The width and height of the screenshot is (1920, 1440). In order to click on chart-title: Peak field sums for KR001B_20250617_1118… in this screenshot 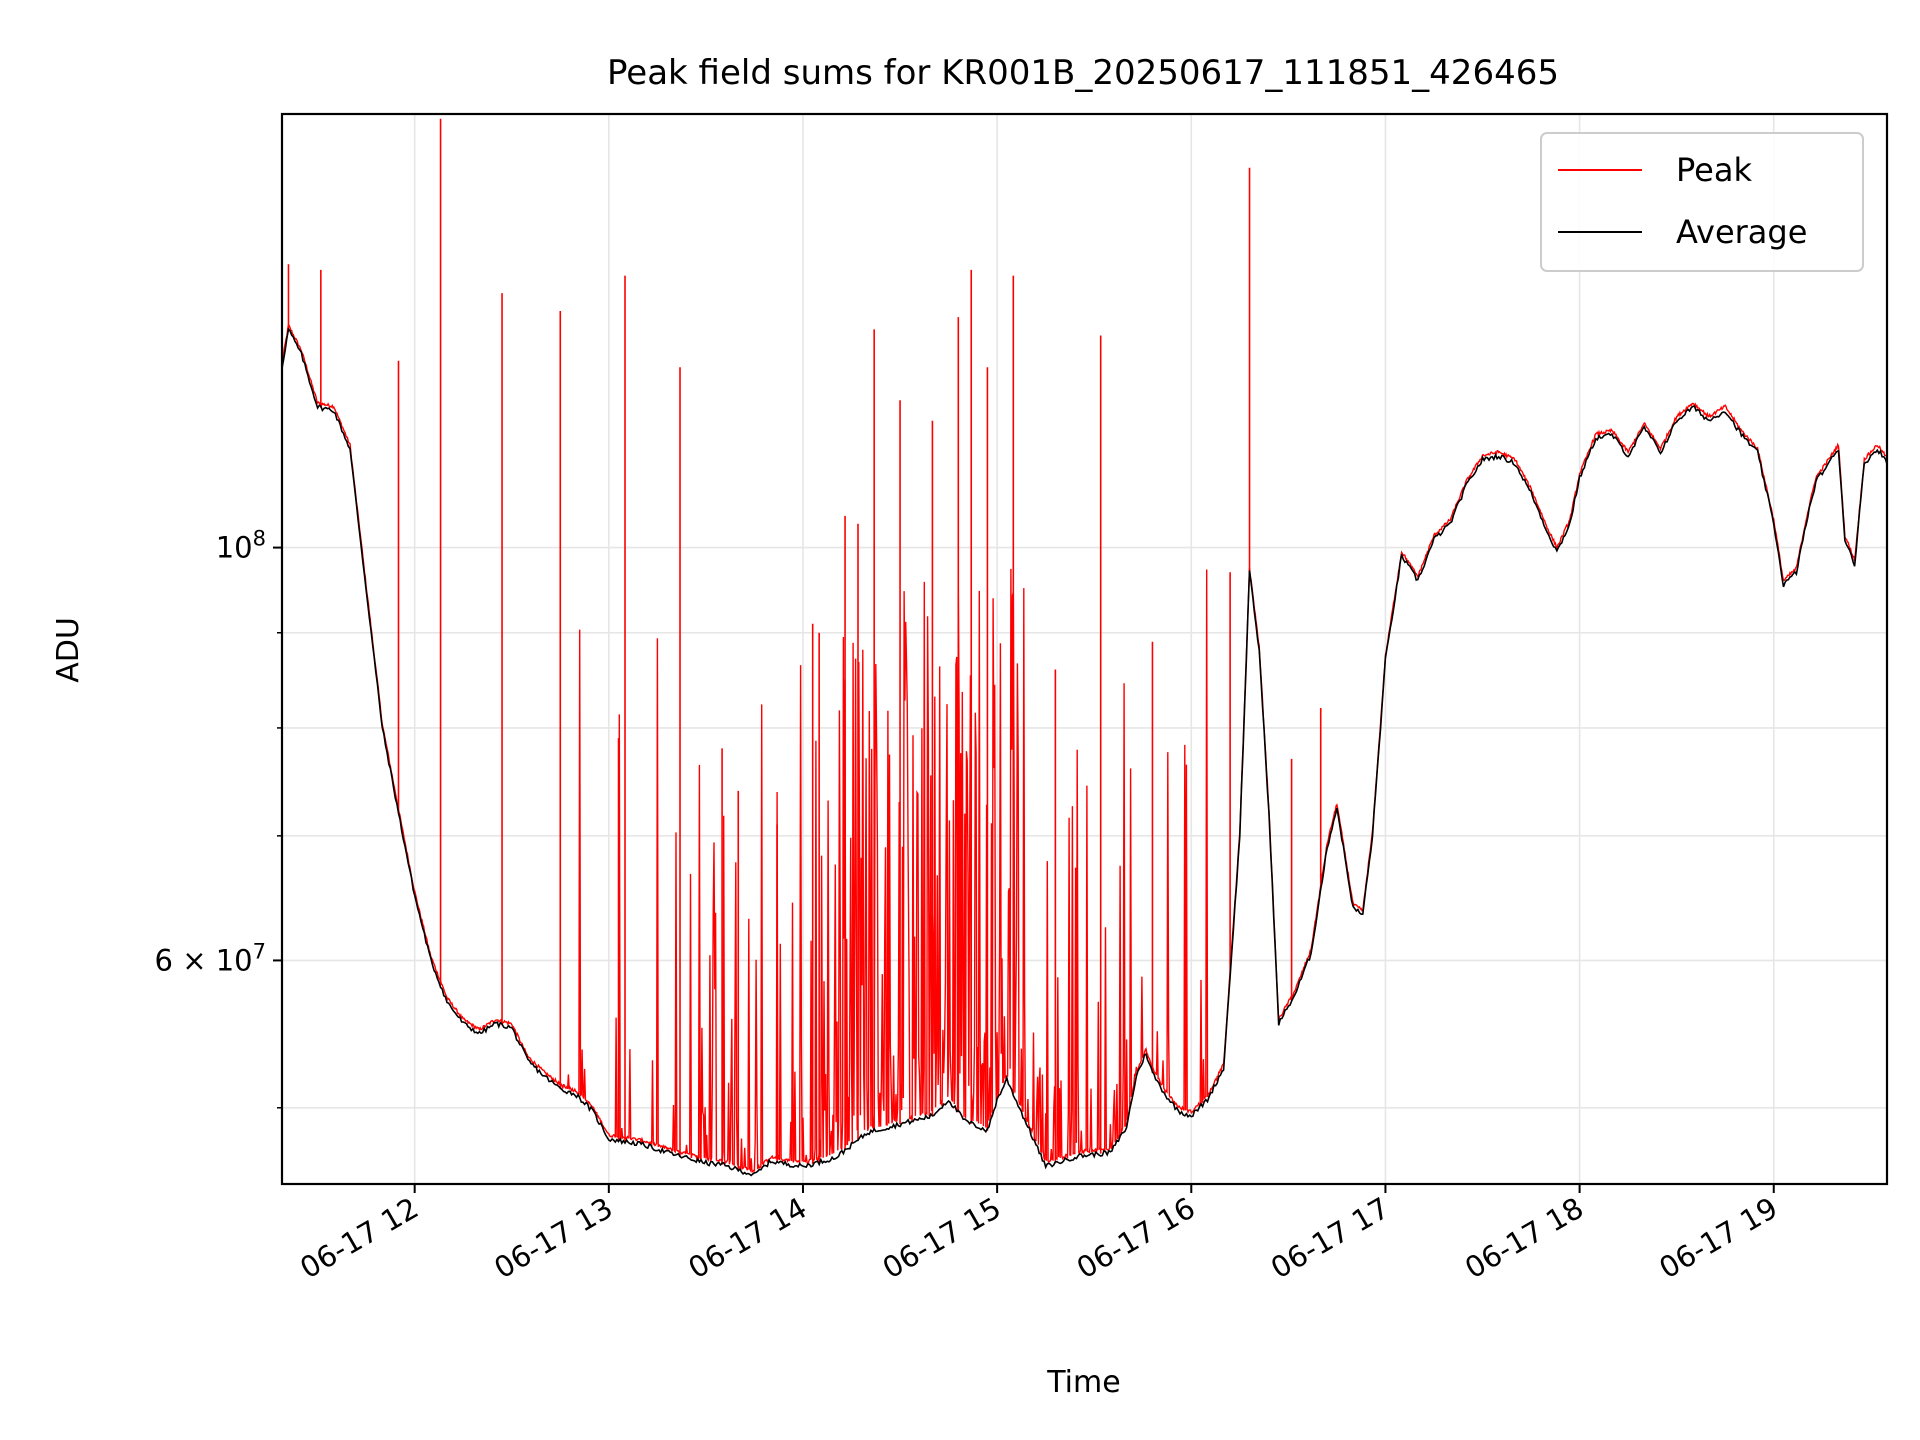, I will do `click(1083, 73)`.